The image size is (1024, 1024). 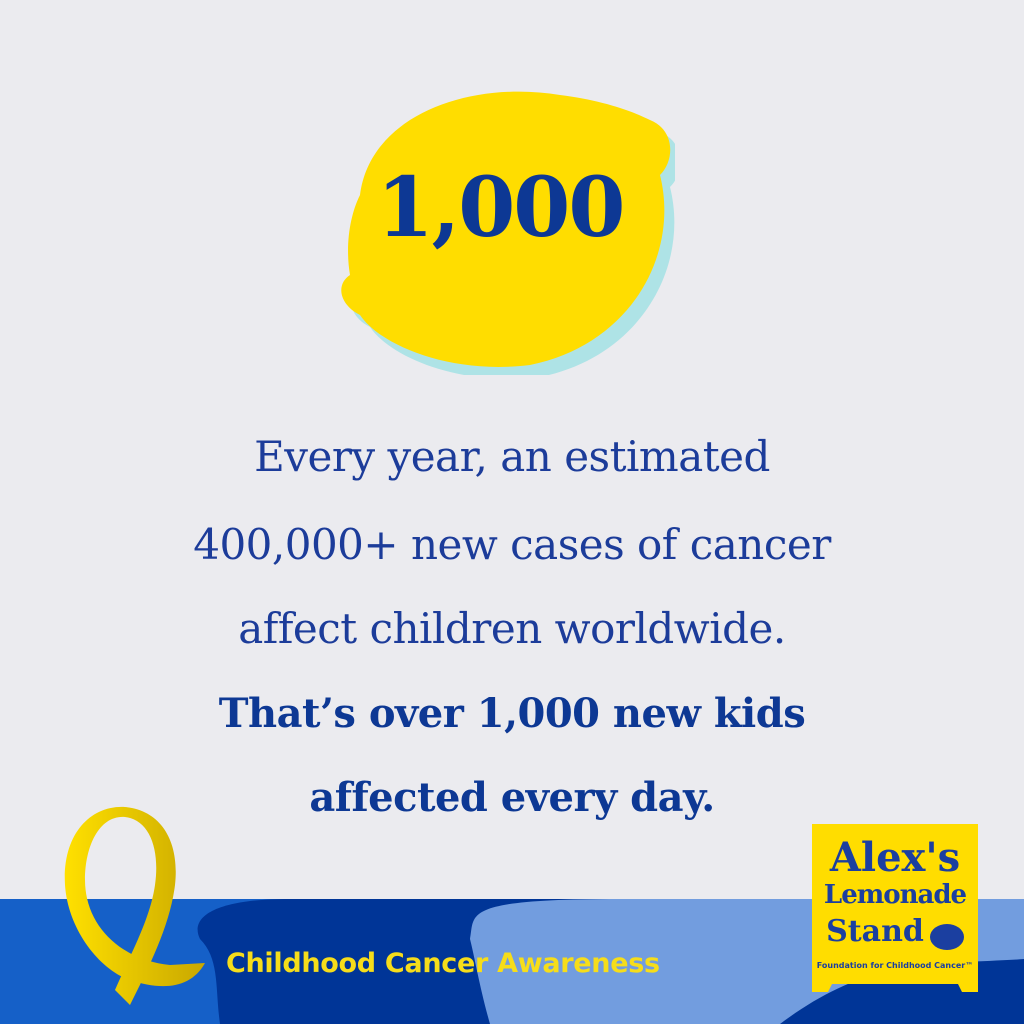 What do you see at coordinates (501, 208) in the screenshot?
I see `hero-number: 1,000` at bounding box center [501, 208].